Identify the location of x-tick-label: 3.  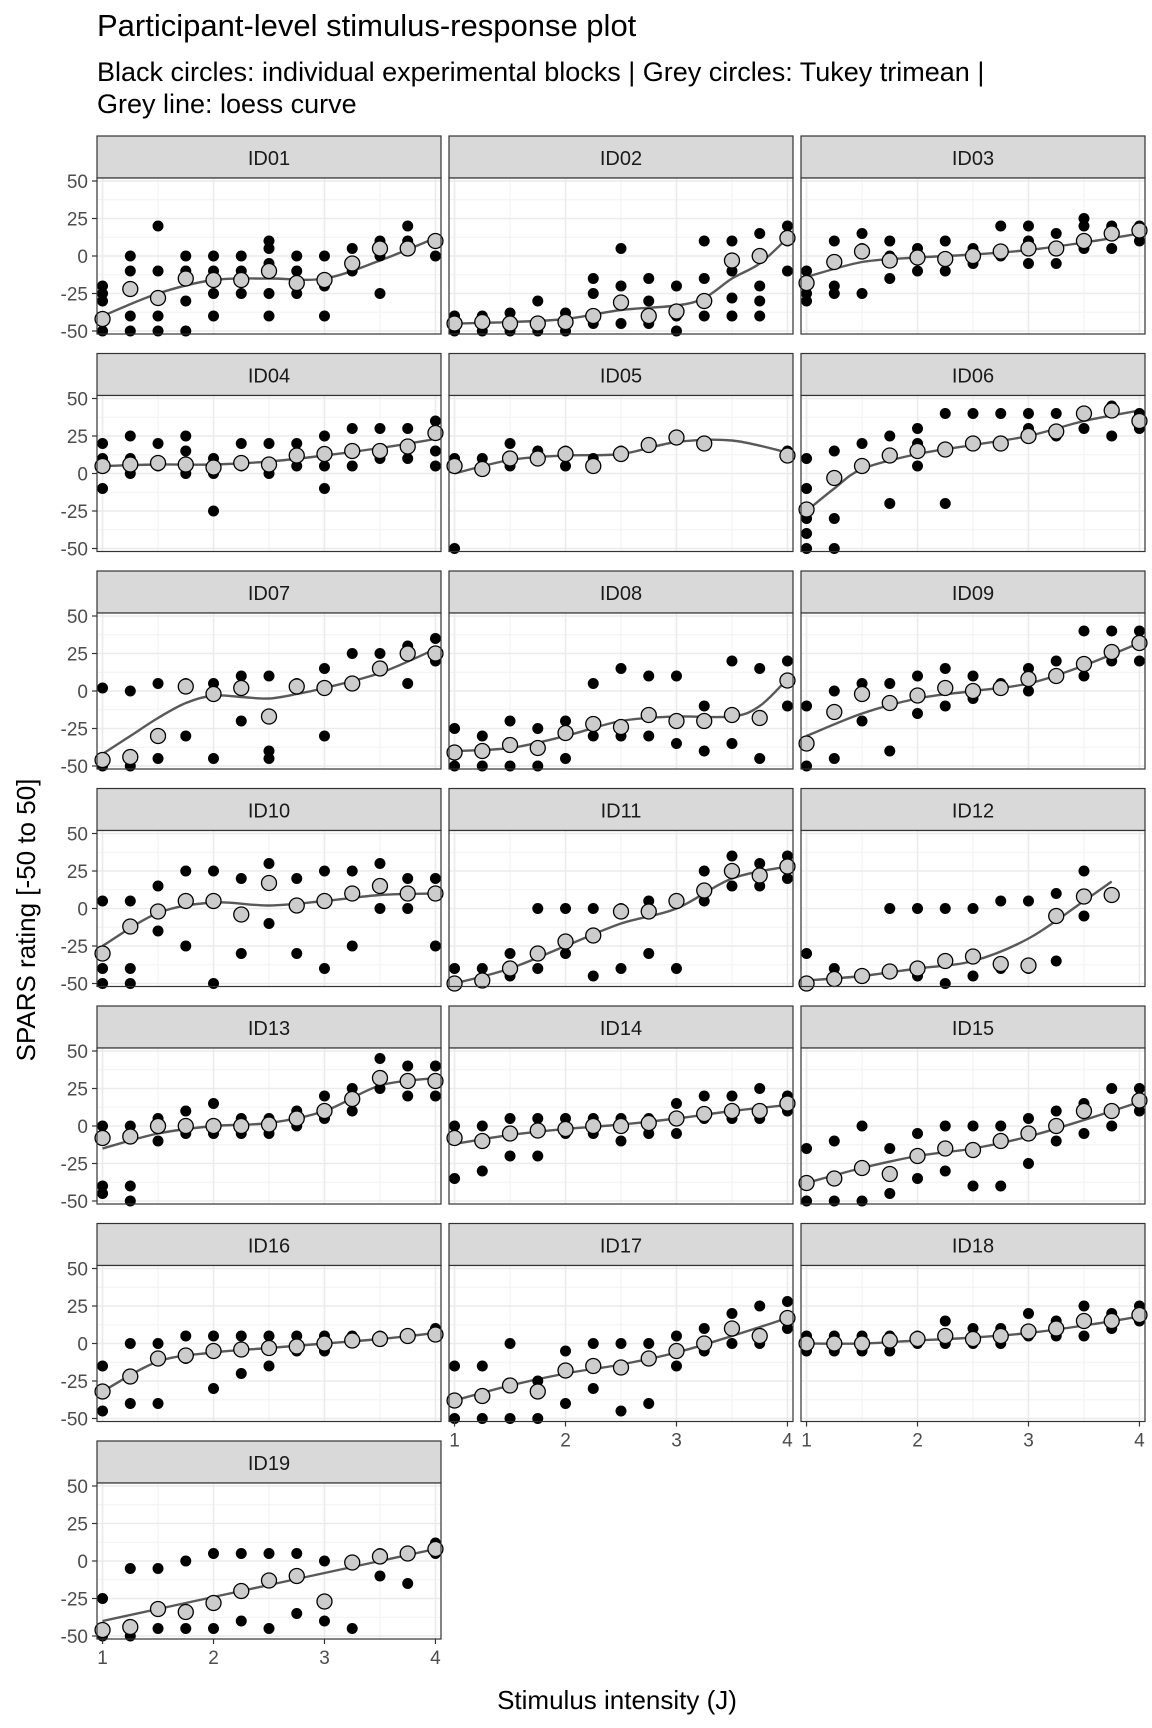
(324, 1658).